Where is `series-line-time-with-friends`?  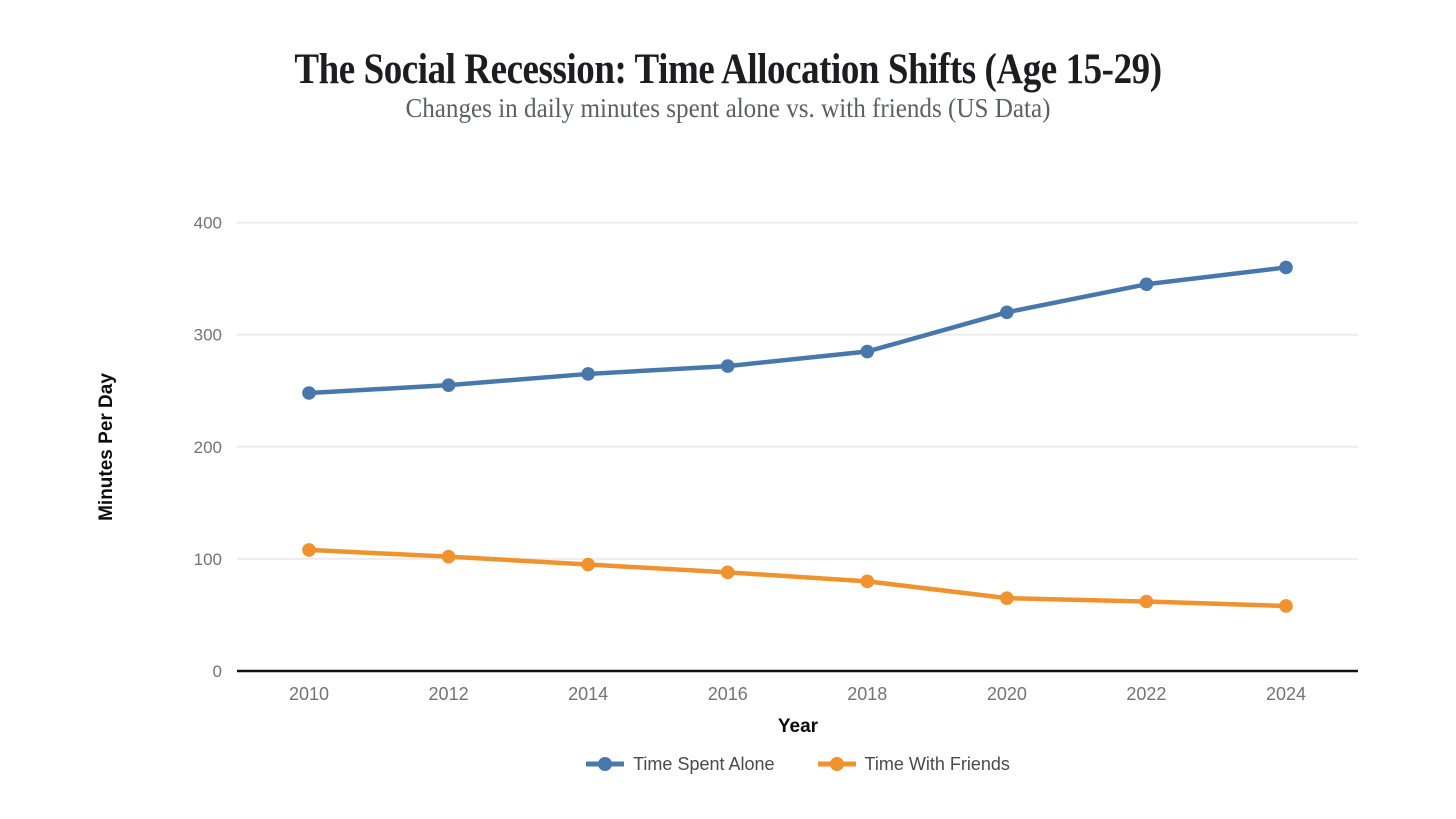 series-line-time-with-friends is located at coordinates (797, 578).